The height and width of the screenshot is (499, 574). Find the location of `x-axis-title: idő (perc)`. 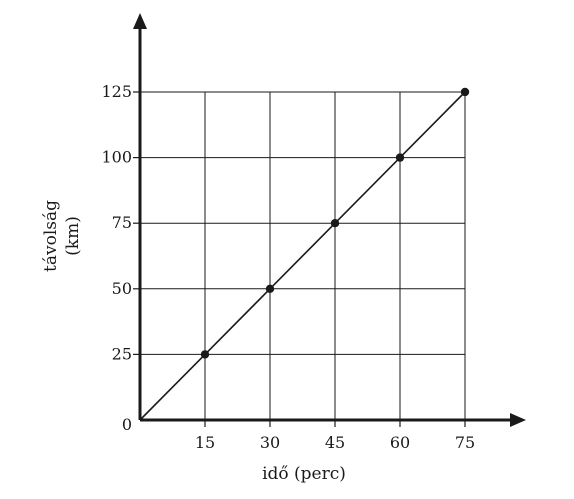

x-axis-title: idő (perc) is located at coordinates (304, 474).